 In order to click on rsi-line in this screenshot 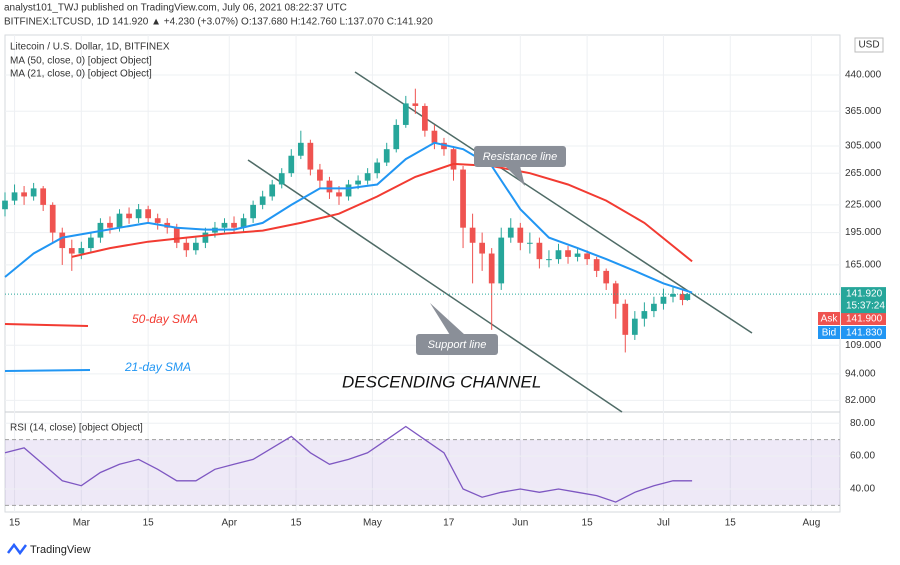, I will do `click(348, 464)`.